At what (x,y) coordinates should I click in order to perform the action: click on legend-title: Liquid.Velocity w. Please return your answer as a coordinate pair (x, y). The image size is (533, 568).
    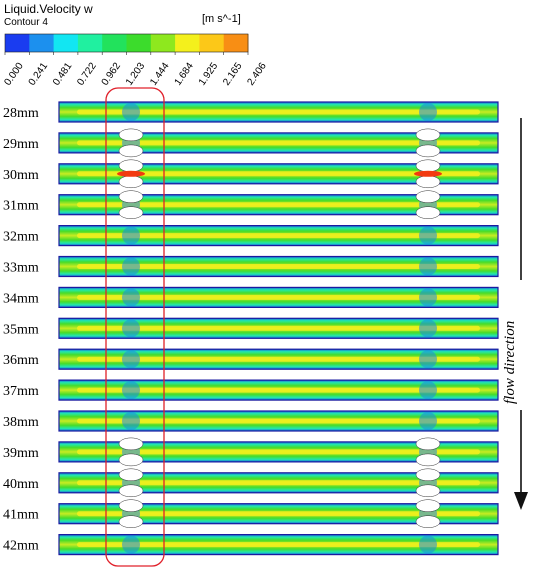
    Looking at the image, I should click on (48, 9).